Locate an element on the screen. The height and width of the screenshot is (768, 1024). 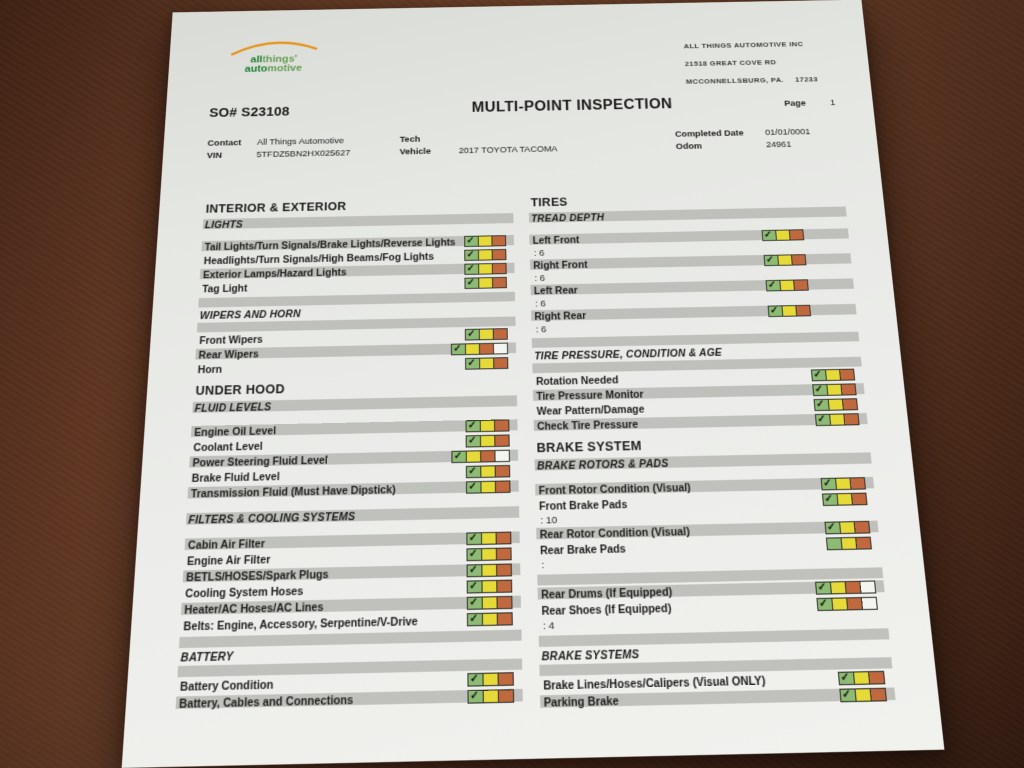
vehicle-label: Vehicle is located at coordinates (415, 152).